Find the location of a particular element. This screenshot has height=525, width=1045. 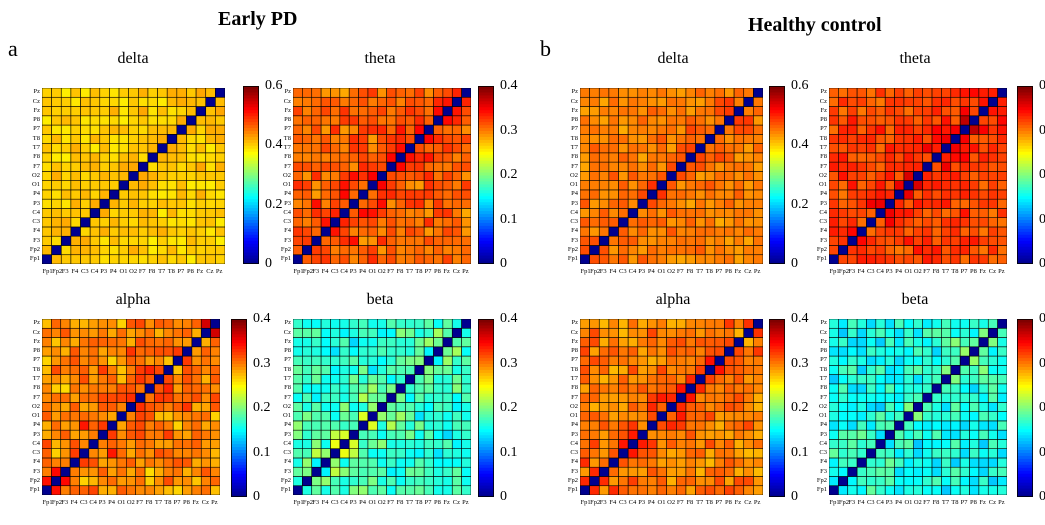

x-tick-label: P7 is located at coordinates (964, 271).